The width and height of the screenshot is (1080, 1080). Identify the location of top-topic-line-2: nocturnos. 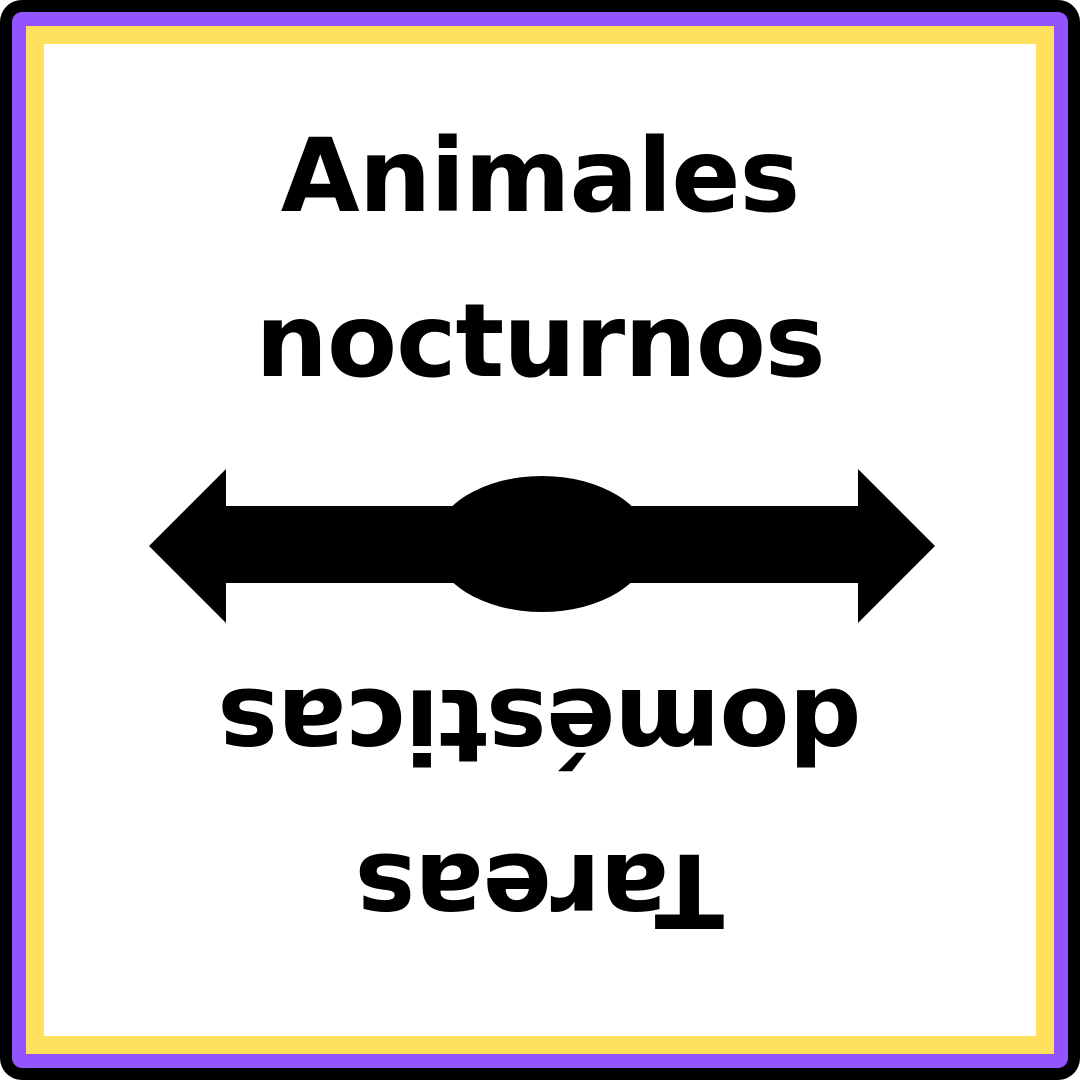
(540, 341).